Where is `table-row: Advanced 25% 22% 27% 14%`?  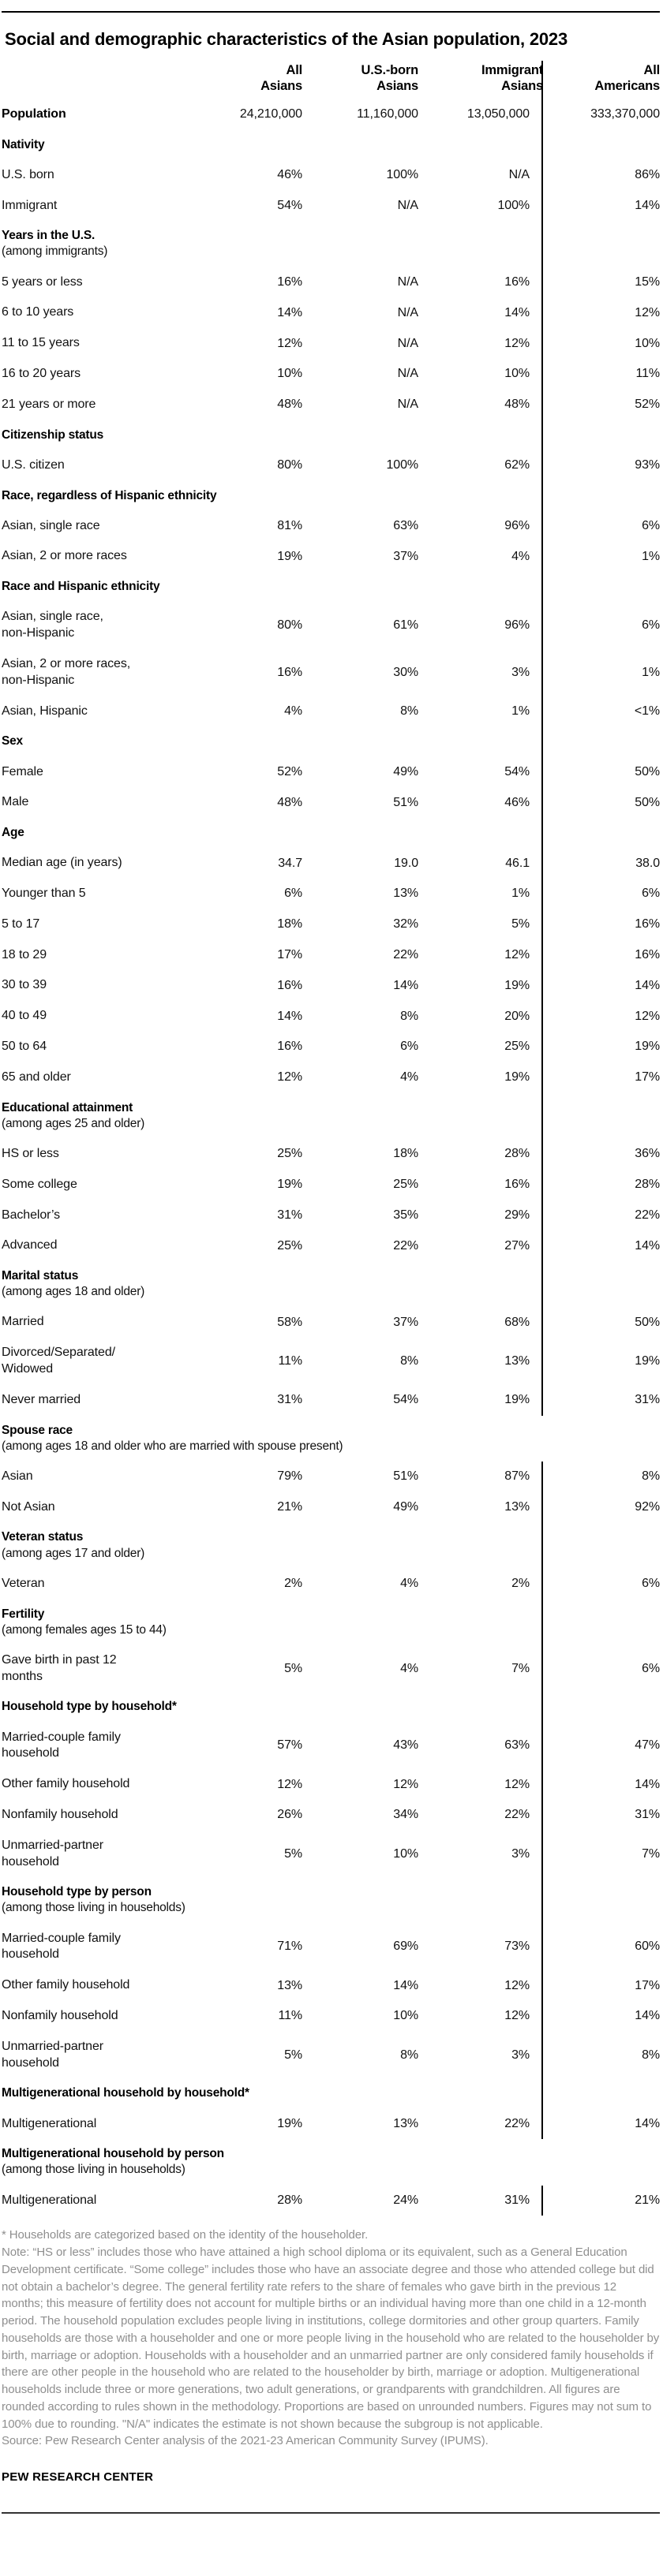
table-row: Advanced 25% 22% 27% 14% is located at coordinates (331, 1245).